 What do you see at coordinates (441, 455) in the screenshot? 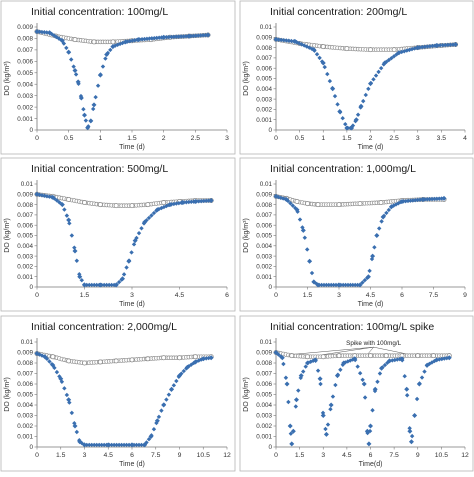
I see `x-tick-label: 10.5` at bounding box center [441, 455].